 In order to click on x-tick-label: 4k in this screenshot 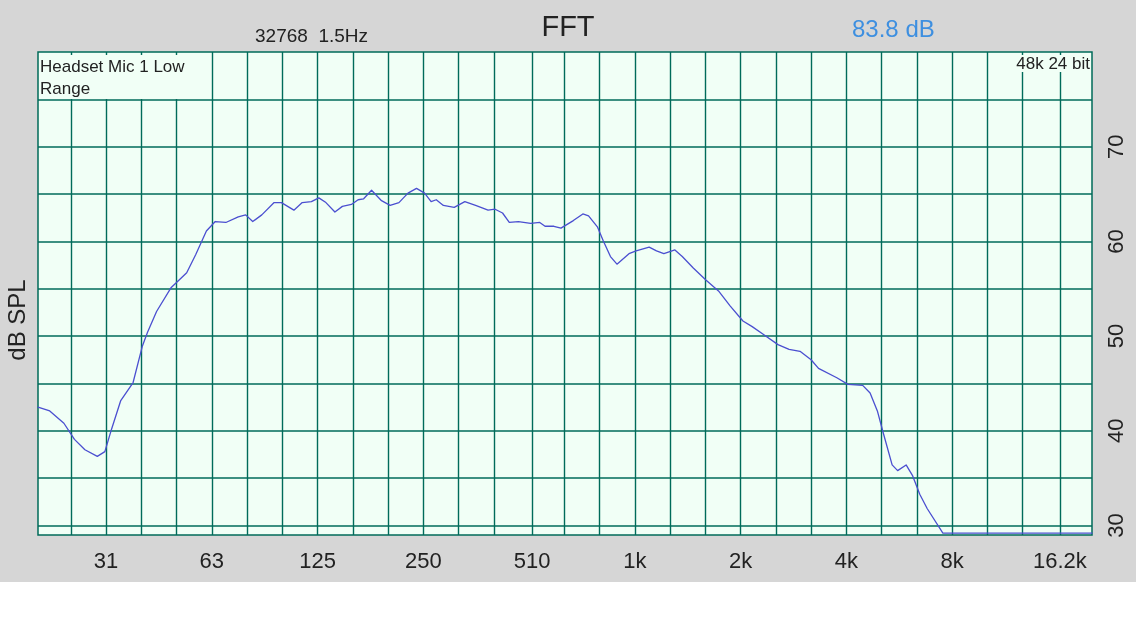, I will do `click(847, 560)`.